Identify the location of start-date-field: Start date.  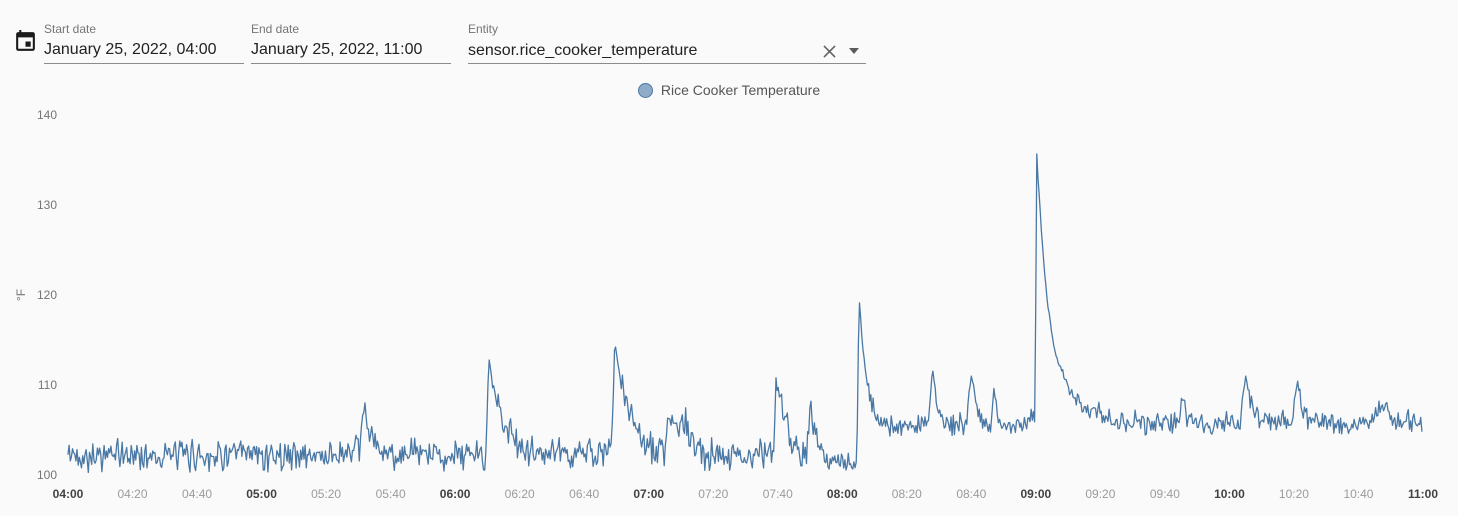
(144, 43).